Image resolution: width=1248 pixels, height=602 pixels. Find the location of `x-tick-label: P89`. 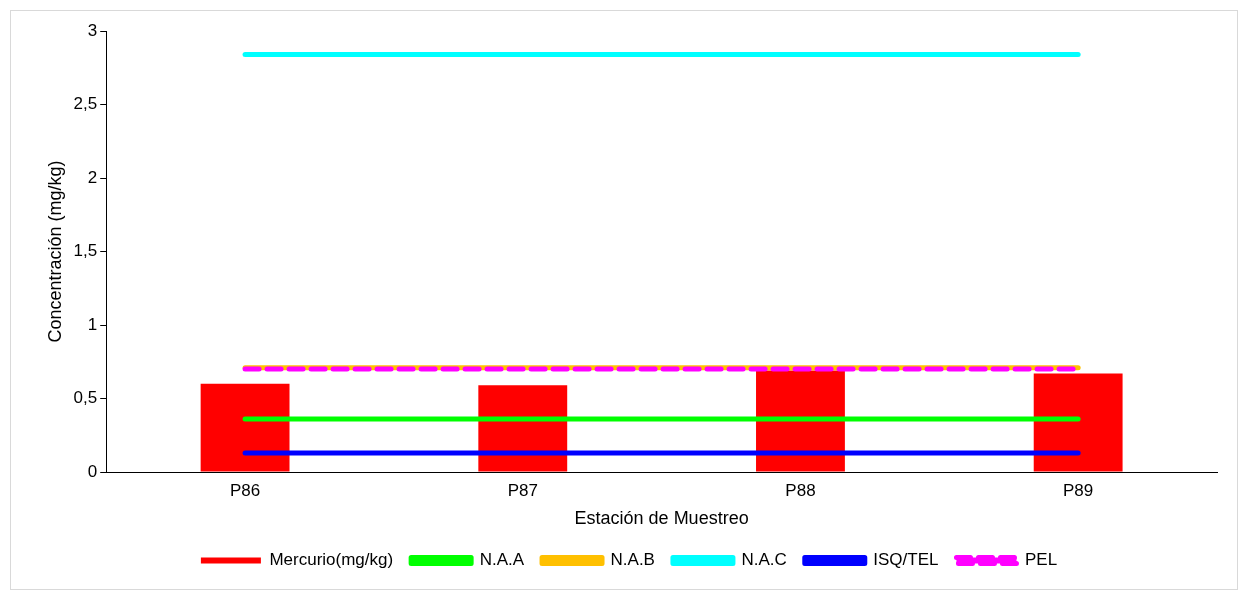

x-tick-label: P89 is located at coordinates (1078, 490).